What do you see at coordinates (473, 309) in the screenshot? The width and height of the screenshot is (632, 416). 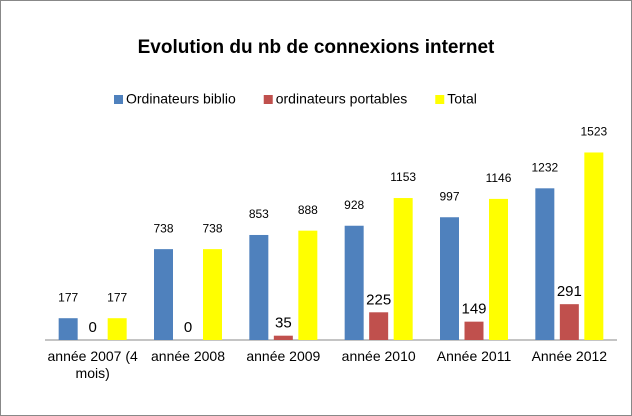 I see `data-label: 149` at bounding box center [473, 309].